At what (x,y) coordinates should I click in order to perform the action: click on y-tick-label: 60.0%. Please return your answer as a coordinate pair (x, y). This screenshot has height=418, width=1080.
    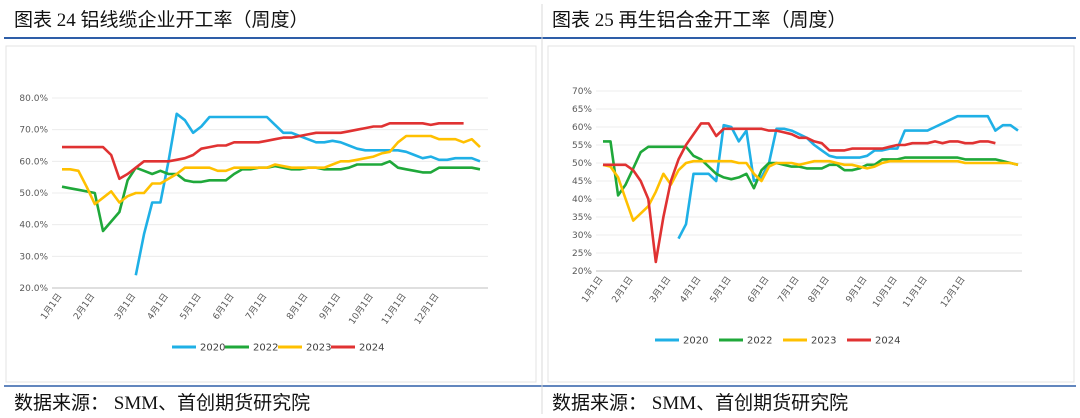
    Looking at the image, I should click on (33, 162).